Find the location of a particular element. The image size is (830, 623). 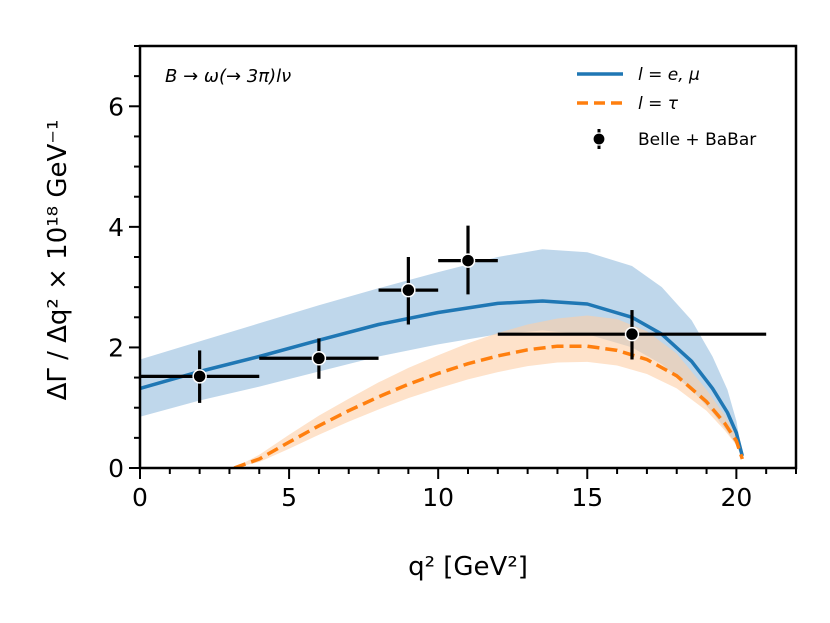

legend-entry-1: l = e, μ is located at coordinates (638, 75).